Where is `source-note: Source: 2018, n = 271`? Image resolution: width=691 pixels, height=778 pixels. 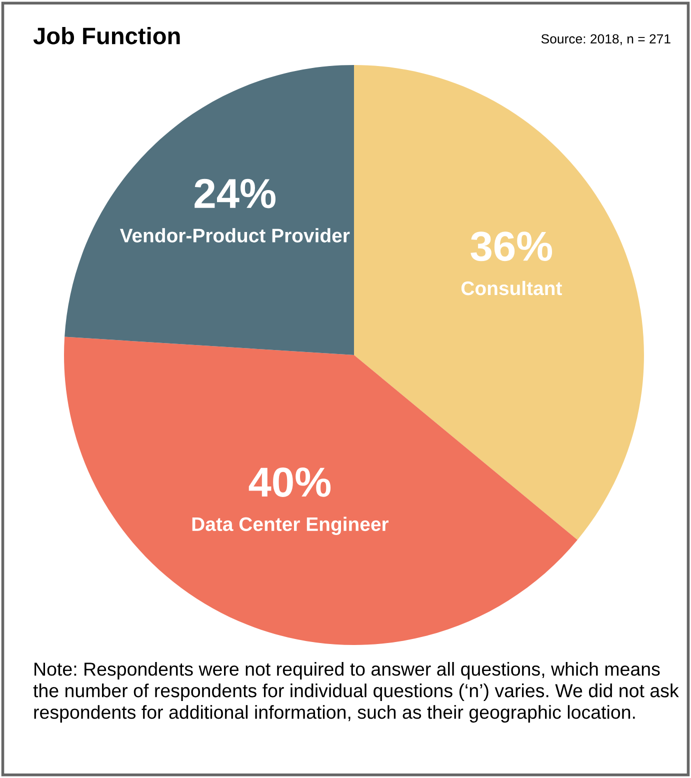
source-note: Source: 2018, n = 271 is located at coordinates (605, 40).